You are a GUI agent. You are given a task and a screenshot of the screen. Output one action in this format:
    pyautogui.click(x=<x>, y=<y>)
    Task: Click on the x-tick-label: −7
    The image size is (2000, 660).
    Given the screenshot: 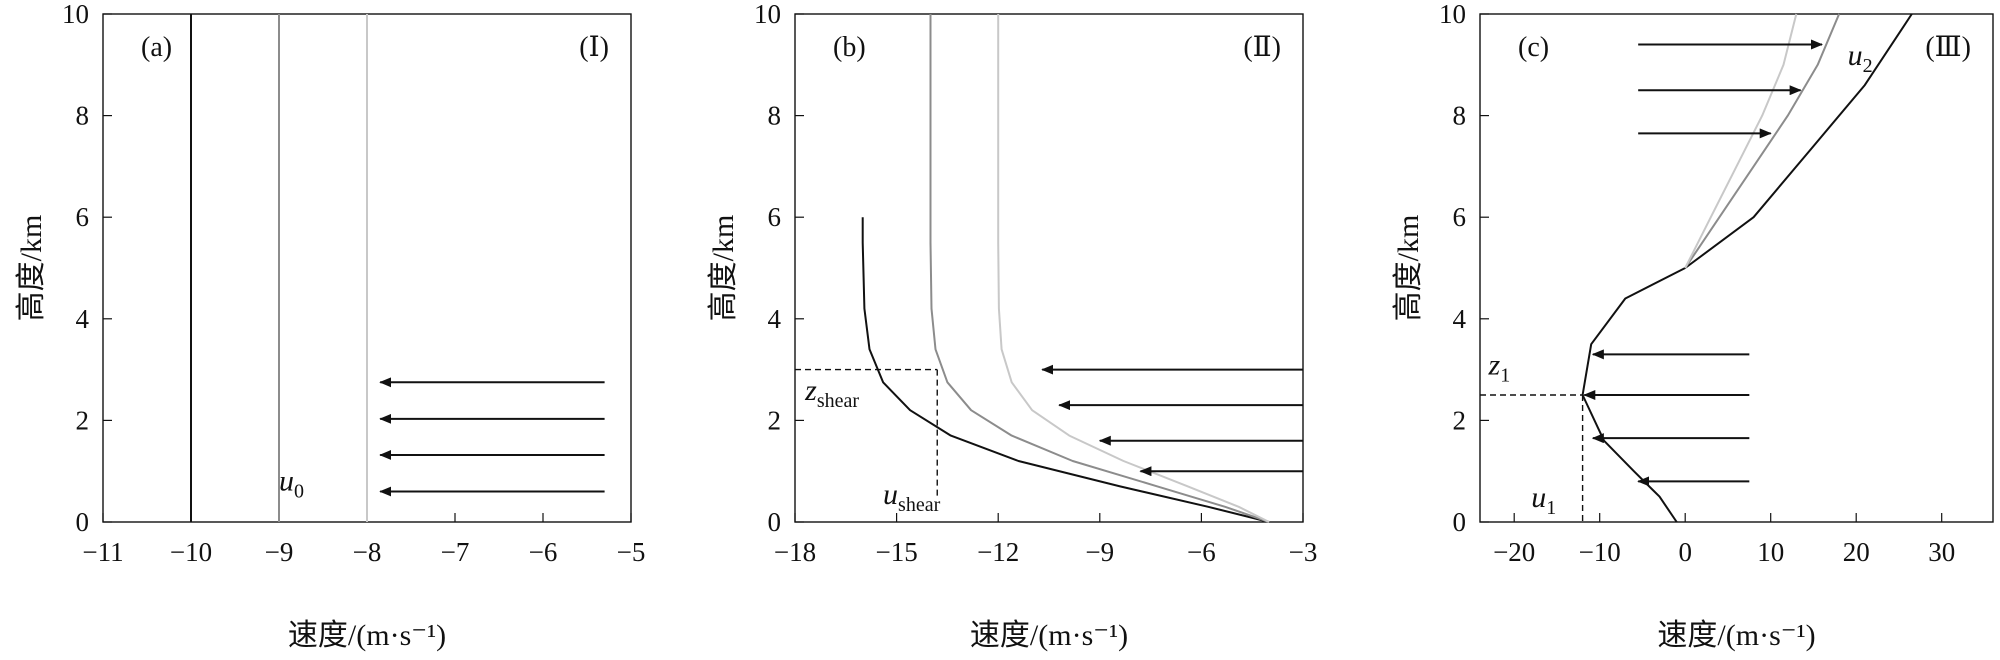 What is the action you would take?
    pyautogui.click(x=455, y=552)
    